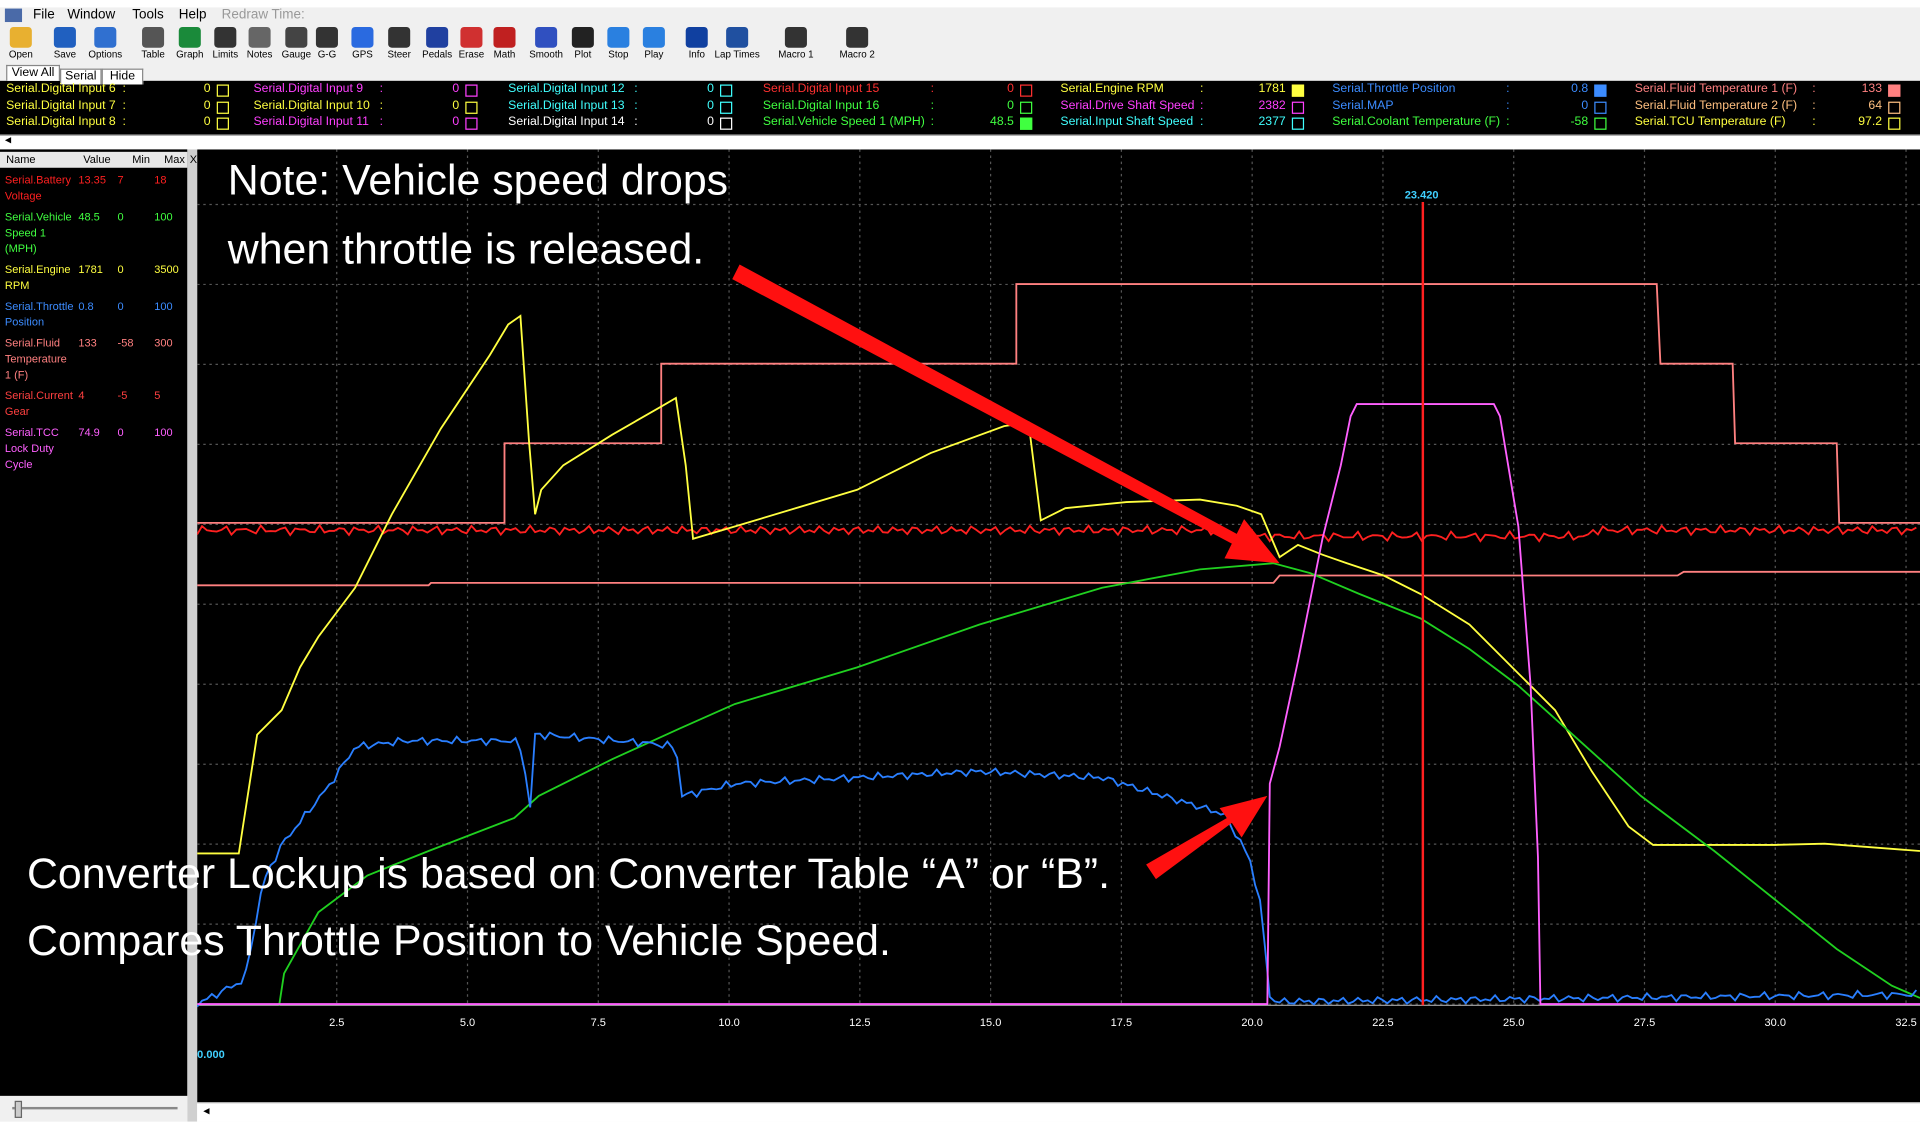 The width and height of the screenshot is (1920, 1122). Describe the element at coordinates (1112, 89) in the screenshot. I see `channel-name: Serial.Engine RPM` at that location.